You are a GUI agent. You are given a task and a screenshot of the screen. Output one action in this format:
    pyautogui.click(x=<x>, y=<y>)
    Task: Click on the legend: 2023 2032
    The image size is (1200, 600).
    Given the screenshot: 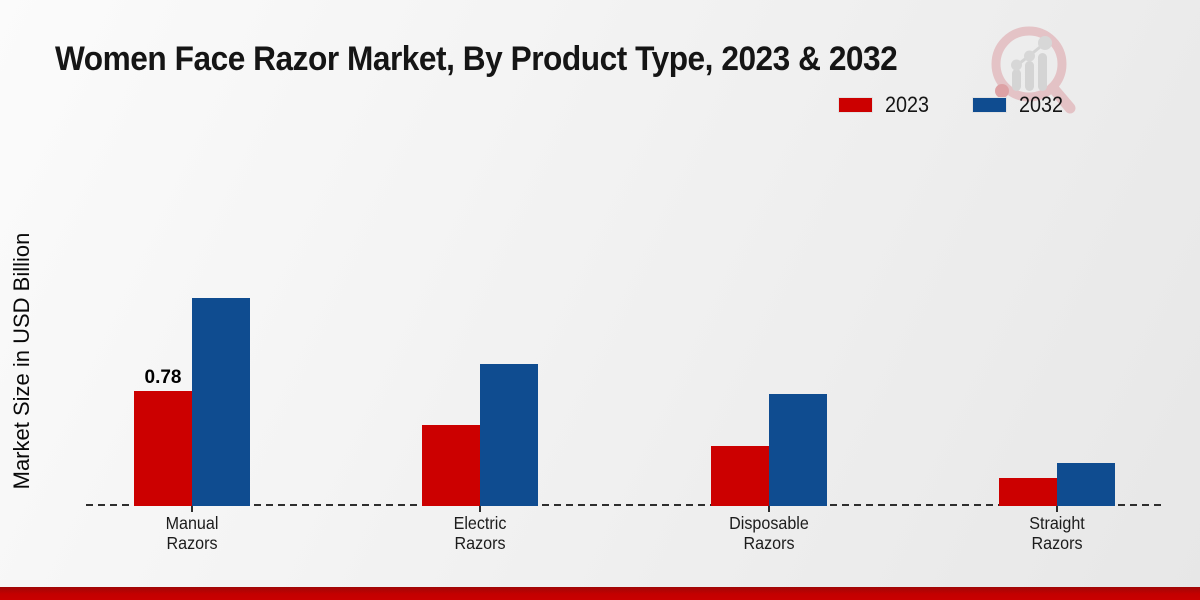 What is the action you would take?
    pyautogui.click(x=953, y=105)
    